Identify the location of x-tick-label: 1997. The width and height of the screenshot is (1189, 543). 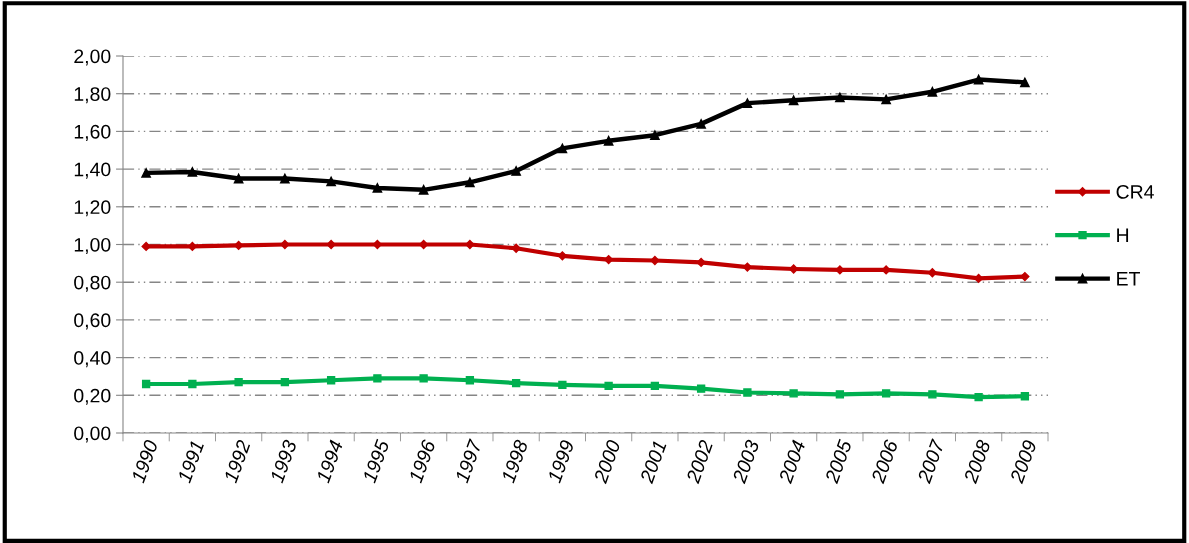
(468, 461).